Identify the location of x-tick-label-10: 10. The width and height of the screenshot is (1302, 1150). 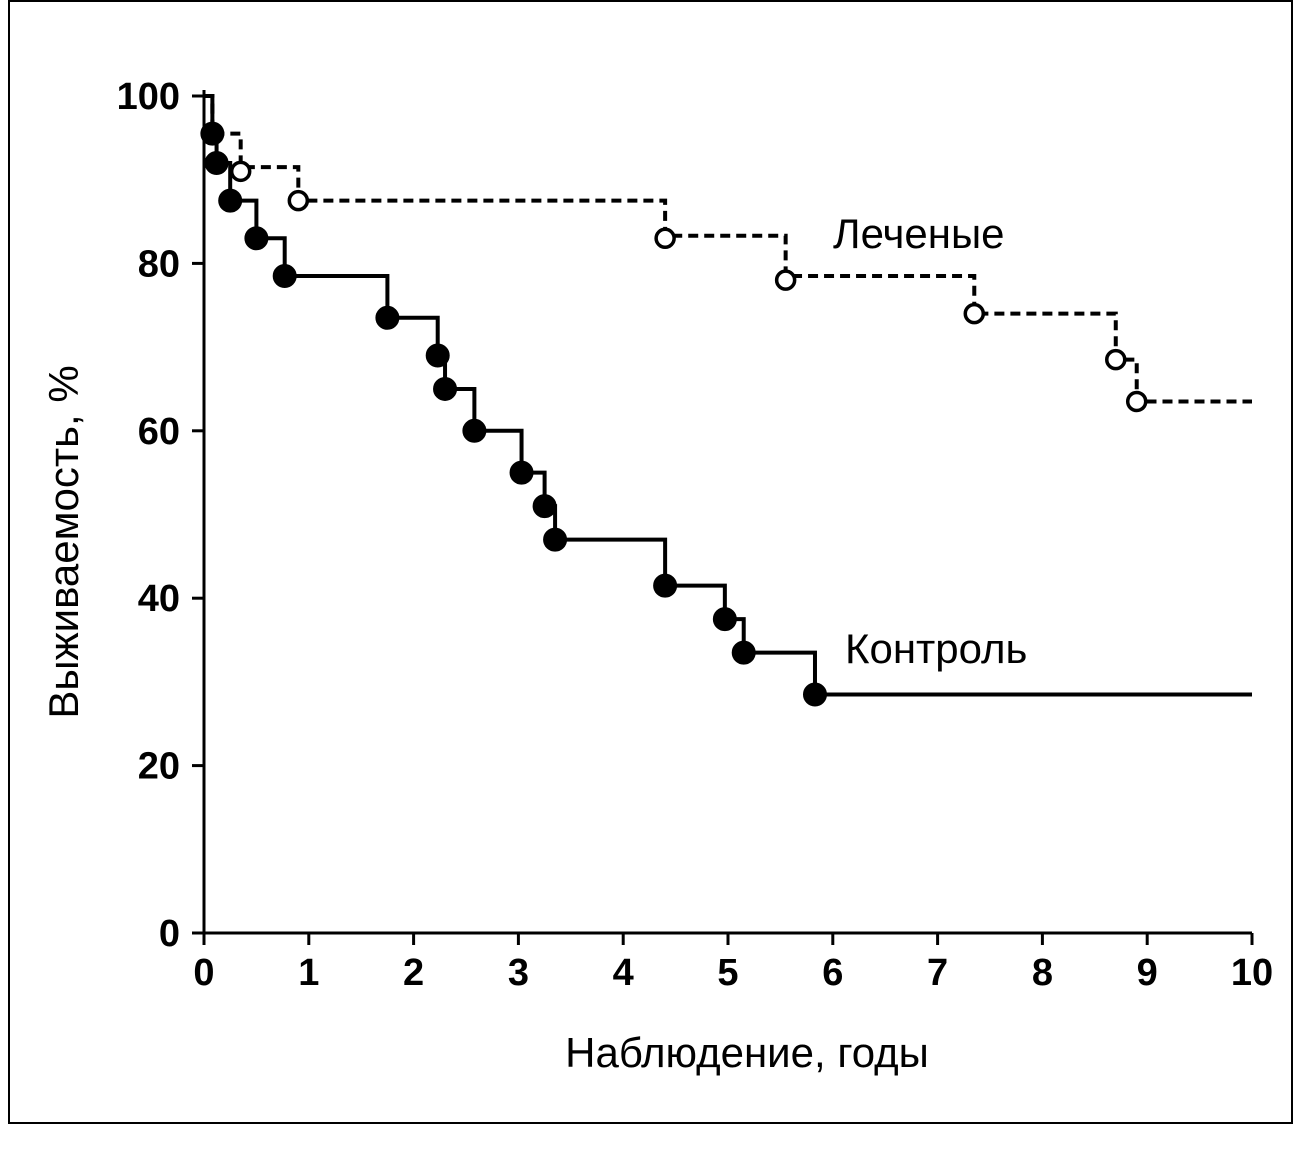
(1252, 973).